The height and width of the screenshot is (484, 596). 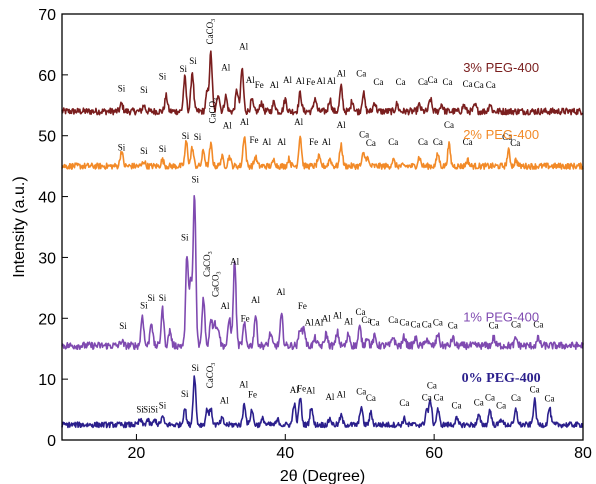 What do you see at coordinates (51, 441) in the screenshot?
I see `y-tick-label: 0` at bounding box center [51, 441].